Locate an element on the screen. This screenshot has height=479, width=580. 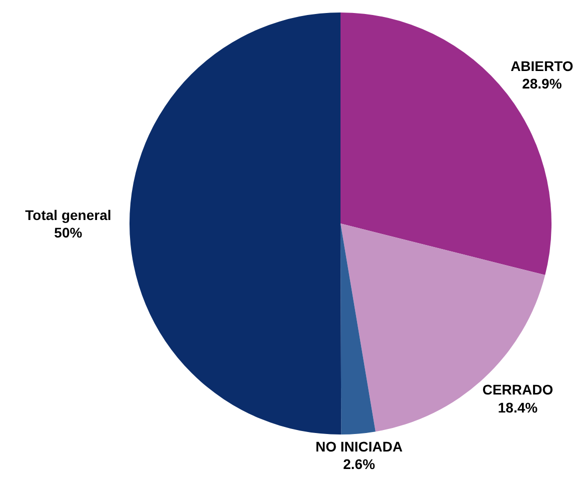
slice-label: Total general is located at coordinates (68, 215).